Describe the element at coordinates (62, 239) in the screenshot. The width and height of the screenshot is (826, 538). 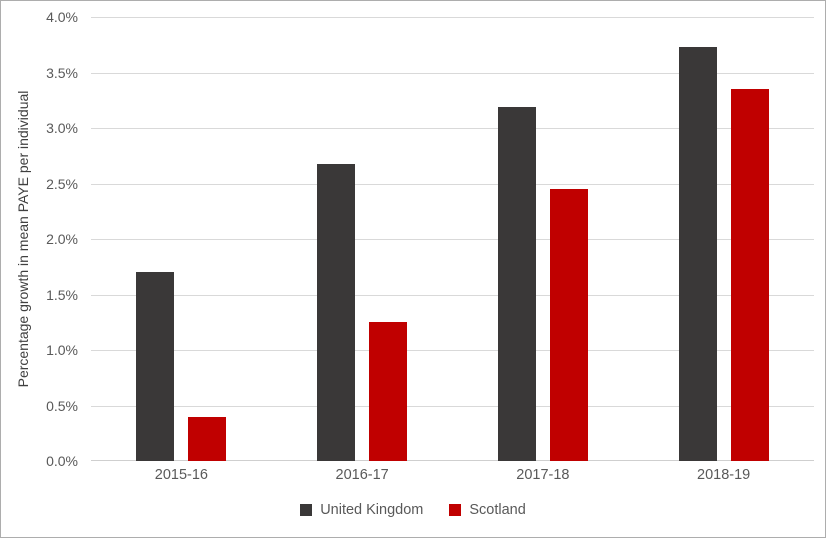
I see `y-tick-label: 2.0%` at that location.